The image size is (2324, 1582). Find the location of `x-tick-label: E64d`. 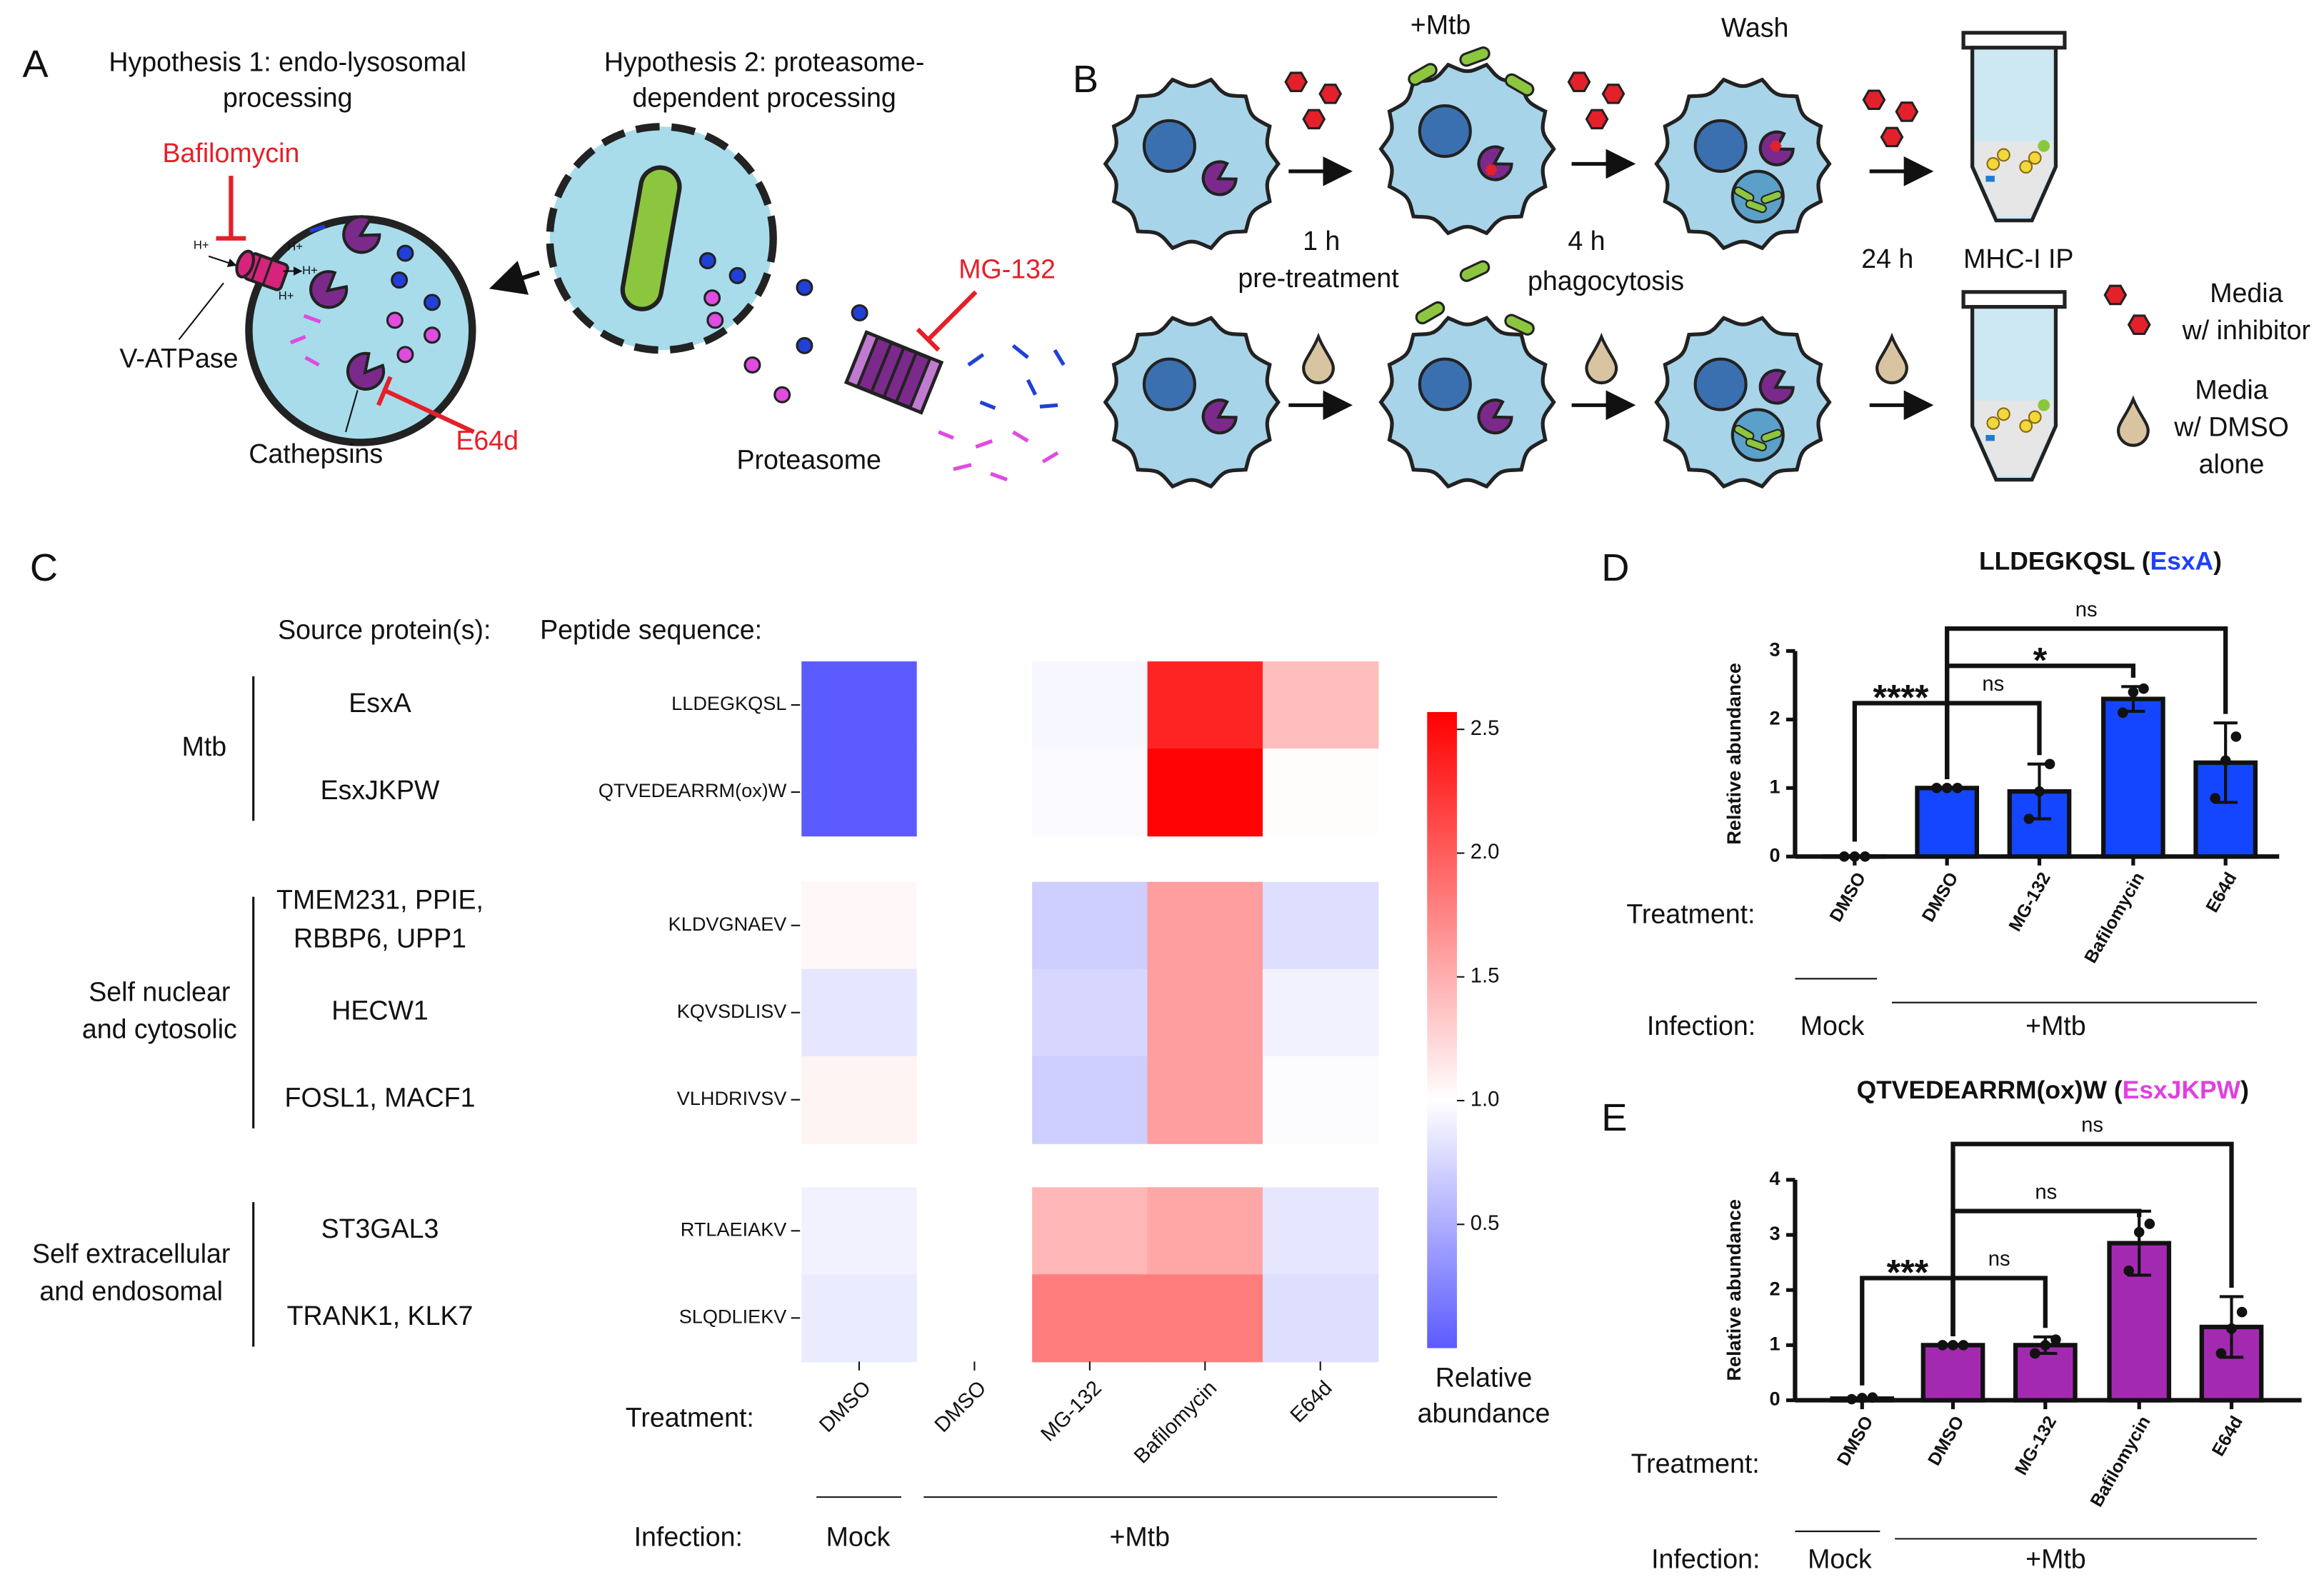

x-tick-label: E64d is located at coordinates (2221, 892).